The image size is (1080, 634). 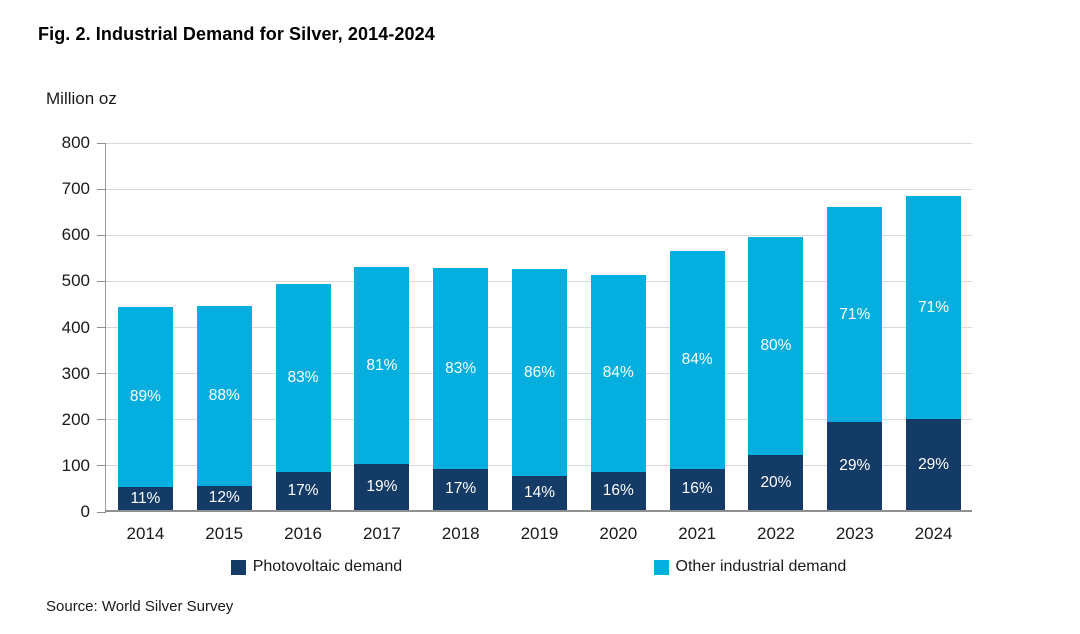 What do you see at coordinates (75, 142) in the screenshot?
I see `y-tick-label: 800` at bounding box center [75, 142].